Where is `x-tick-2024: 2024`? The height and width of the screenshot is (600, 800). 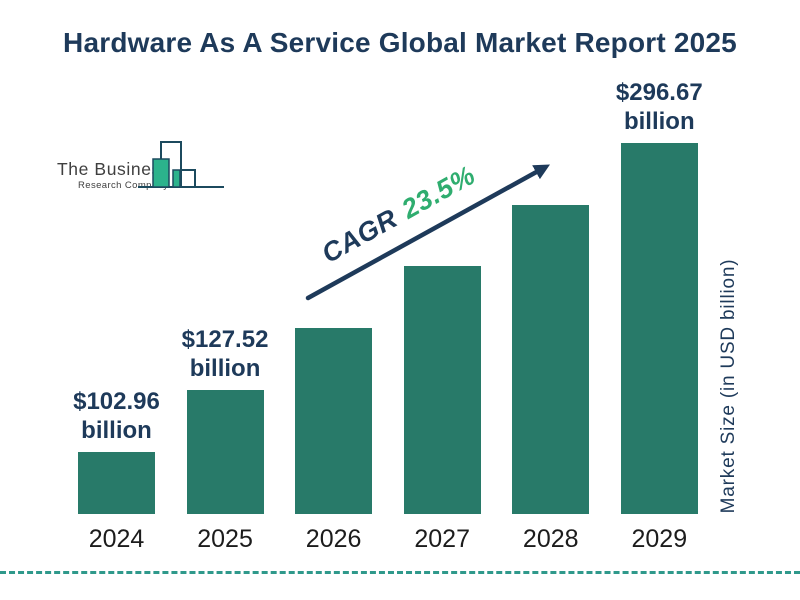
x-tick-2024: 2024 is located at coordinates (116, 539).